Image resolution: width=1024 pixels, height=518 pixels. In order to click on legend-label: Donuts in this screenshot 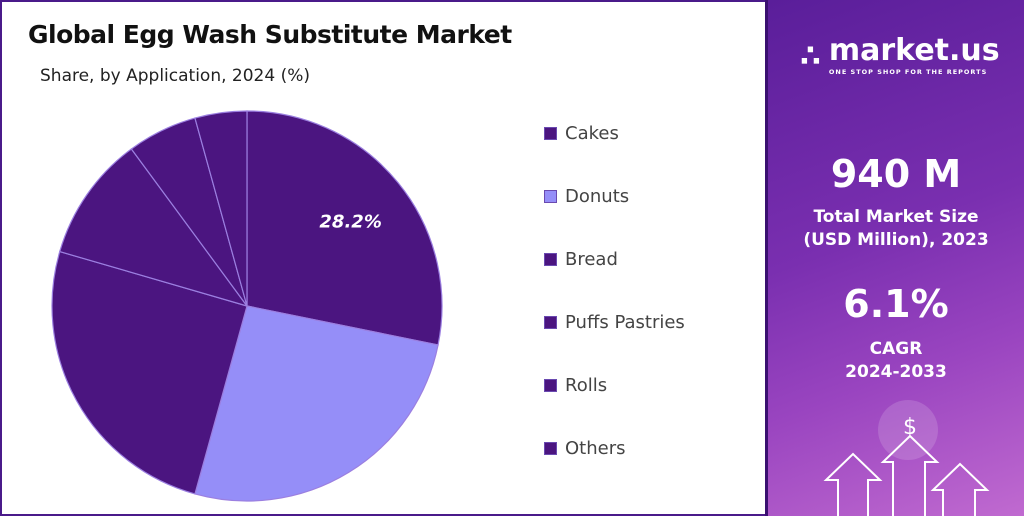, I will do `click(597, 196)`.